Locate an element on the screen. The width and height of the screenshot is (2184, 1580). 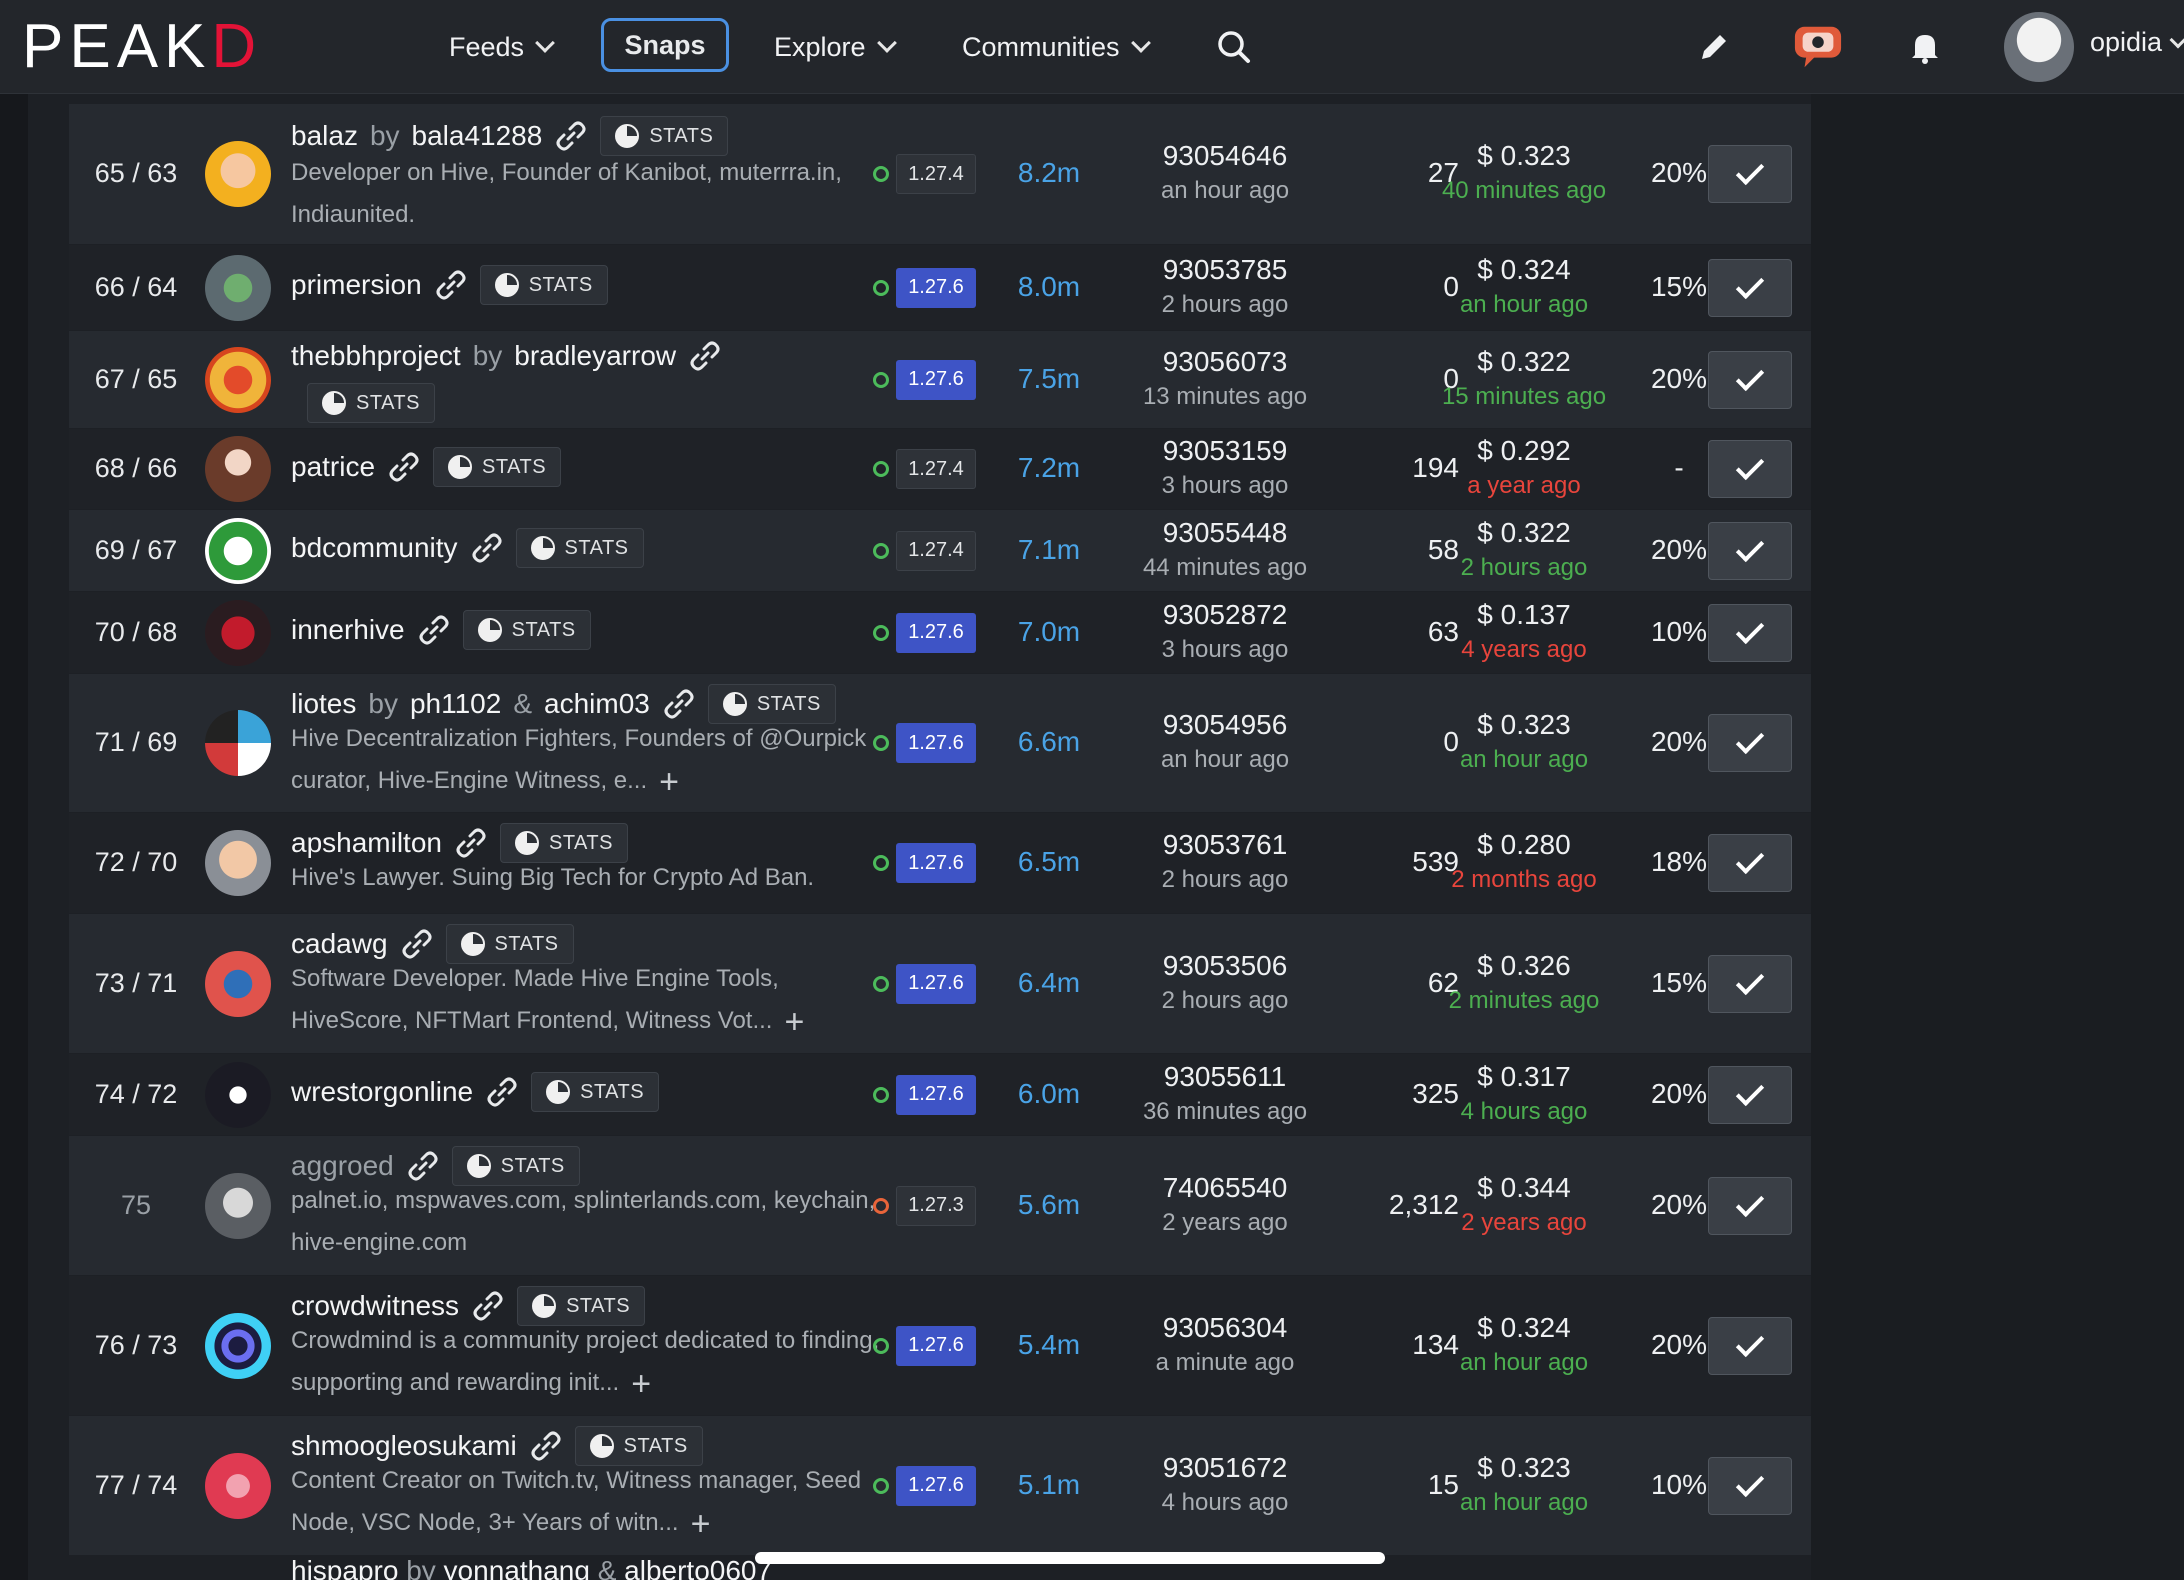
block-number: 93055611 is located at coordinates (1225, 1076).